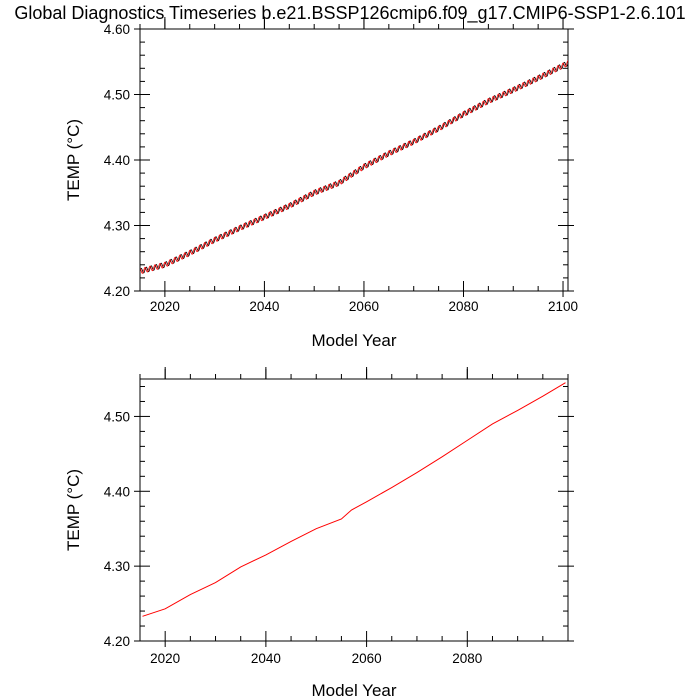 This screenshot has height=700, width=700. Describe the element at coordinates (117, 29) in the screenshot. I see `y-tick-label: 4.60` at that location.